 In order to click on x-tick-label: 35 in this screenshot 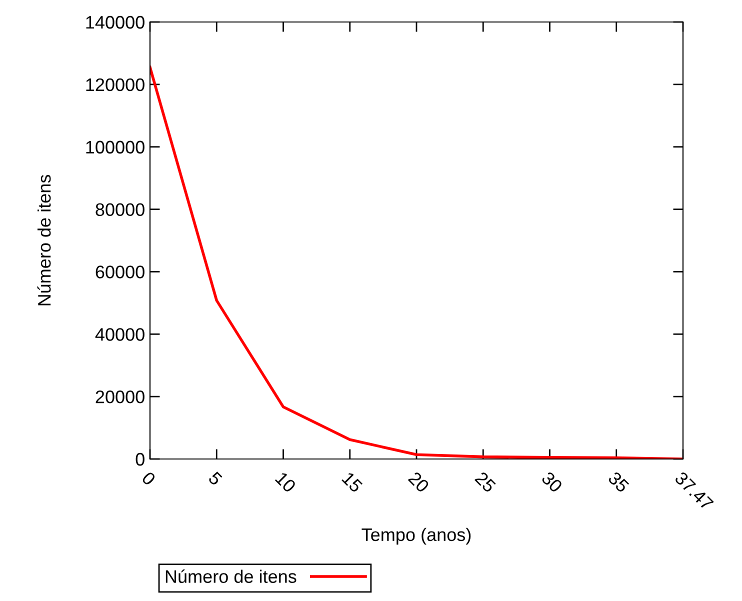, I will do `click(618, 482)`.